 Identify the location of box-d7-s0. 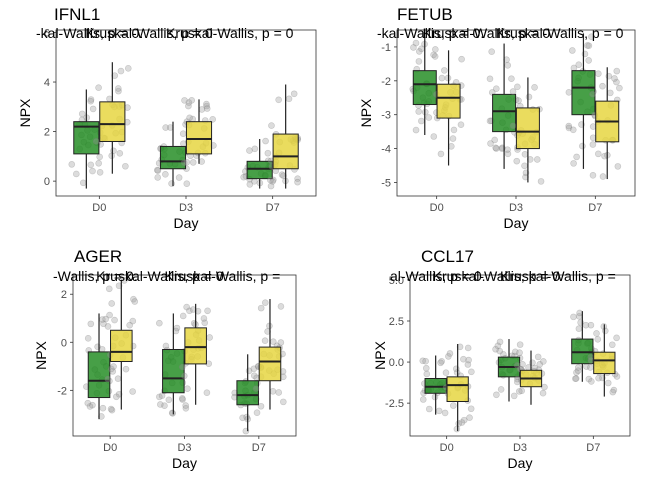
(583, 93).